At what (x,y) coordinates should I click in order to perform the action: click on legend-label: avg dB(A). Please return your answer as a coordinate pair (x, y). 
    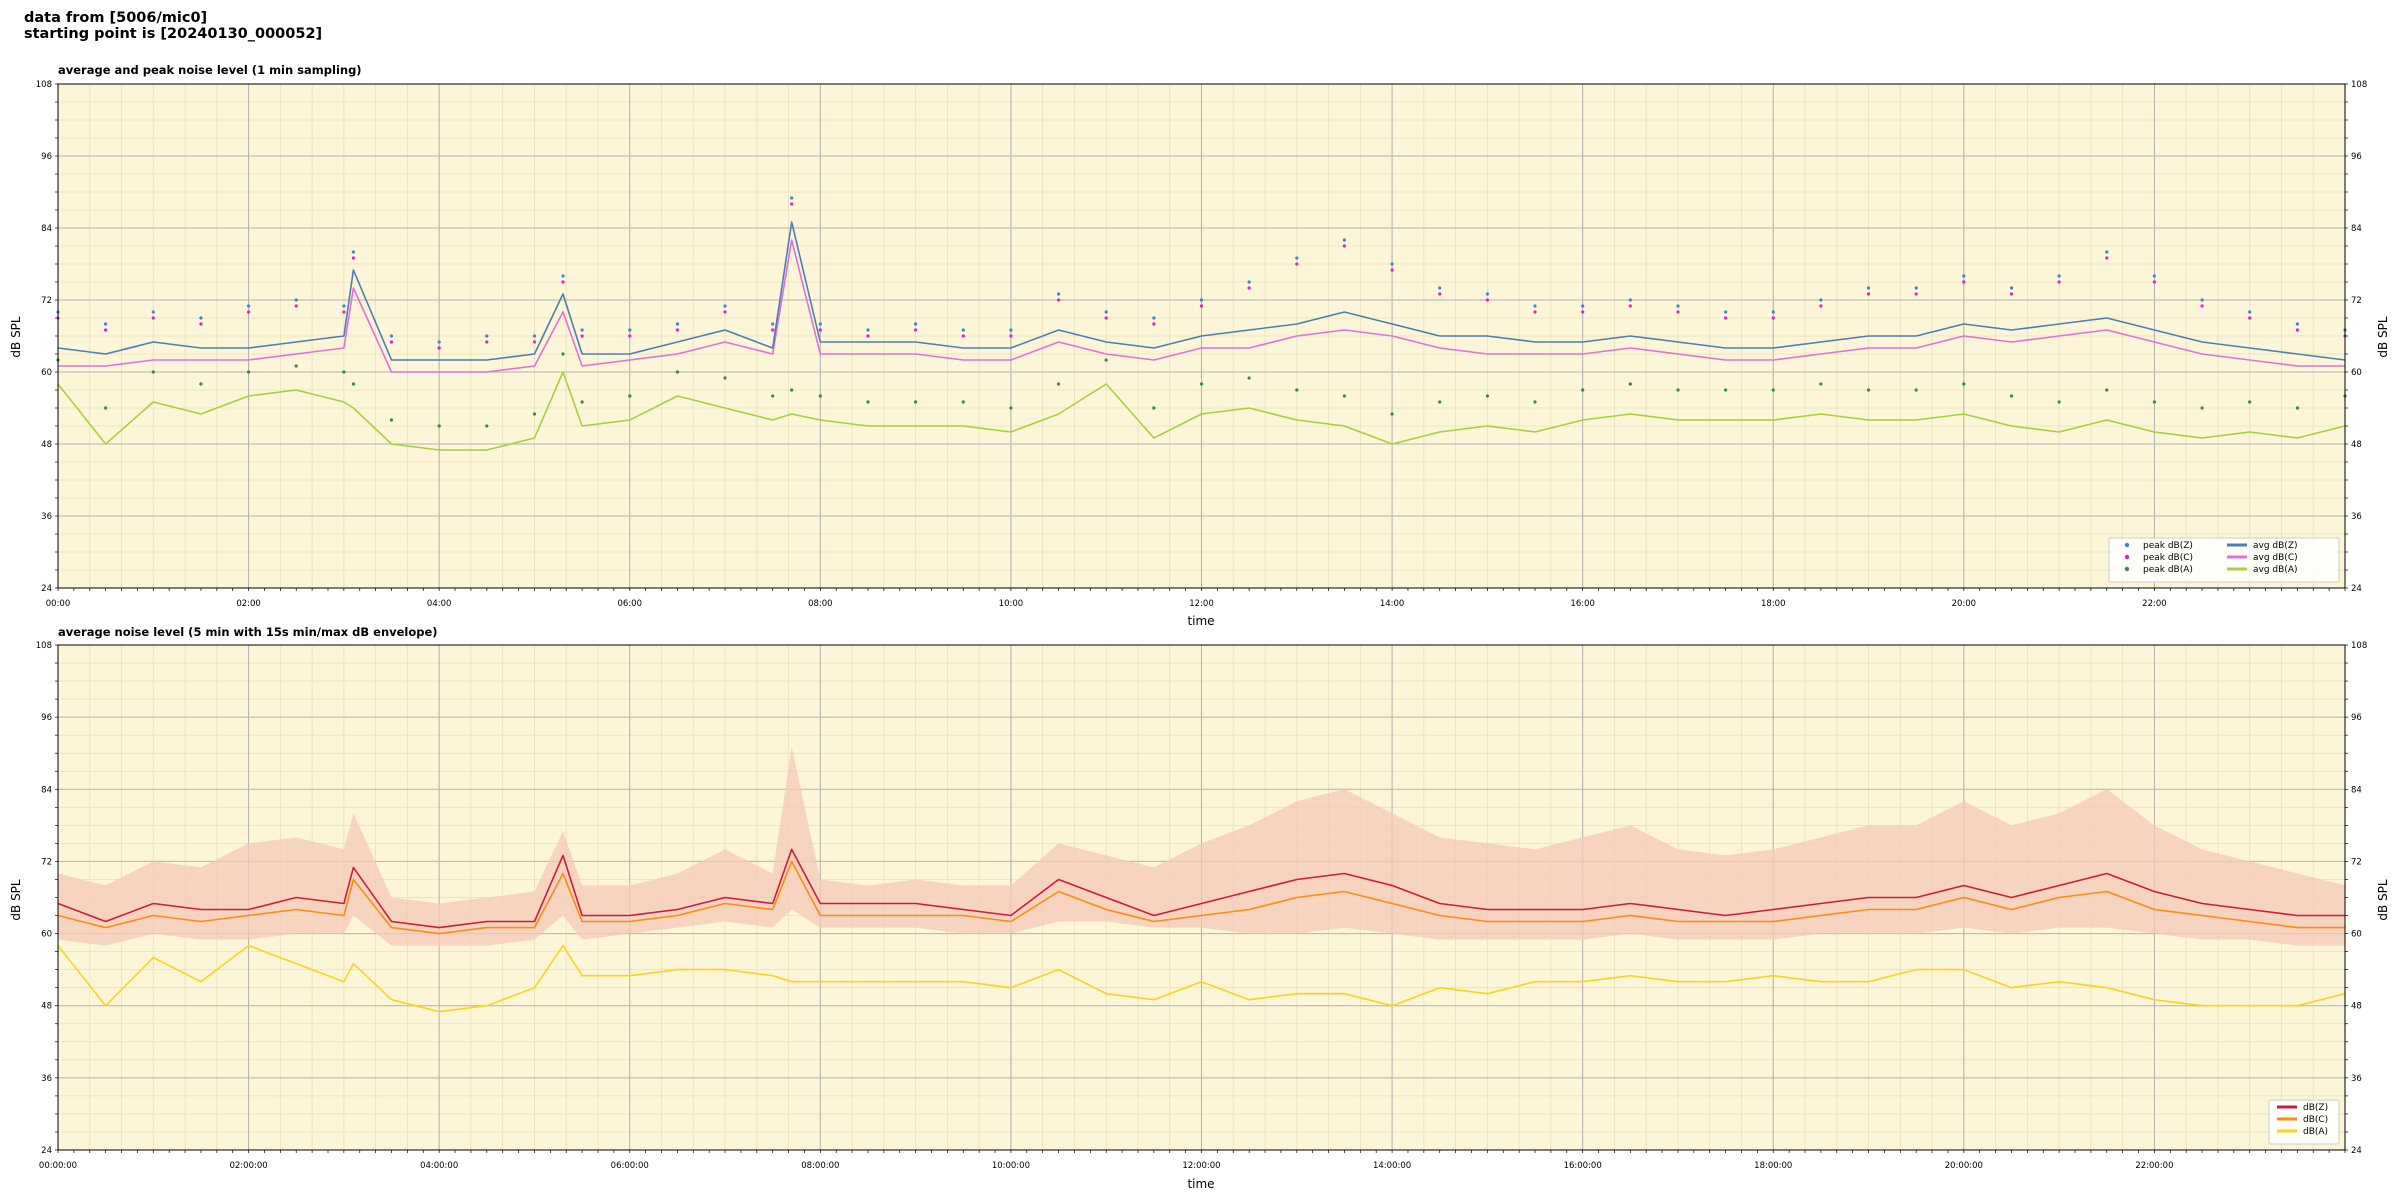
    Looking at the image, I should click on (2275, 570).